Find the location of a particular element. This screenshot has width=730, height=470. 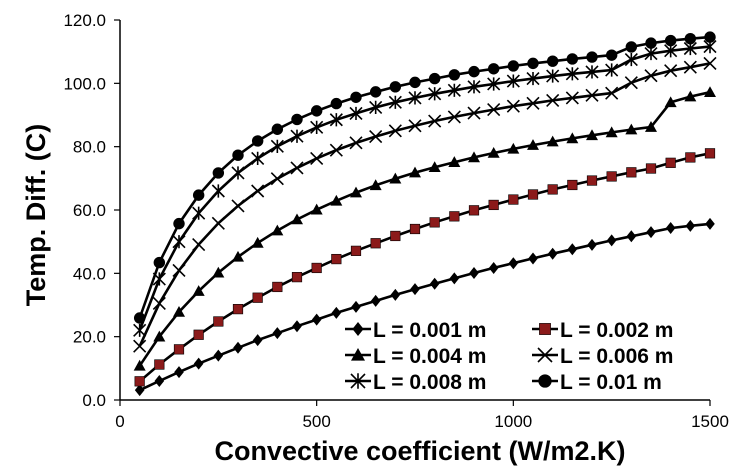

legend-label: L = 0.004 m is located at coordinates (429, 356).